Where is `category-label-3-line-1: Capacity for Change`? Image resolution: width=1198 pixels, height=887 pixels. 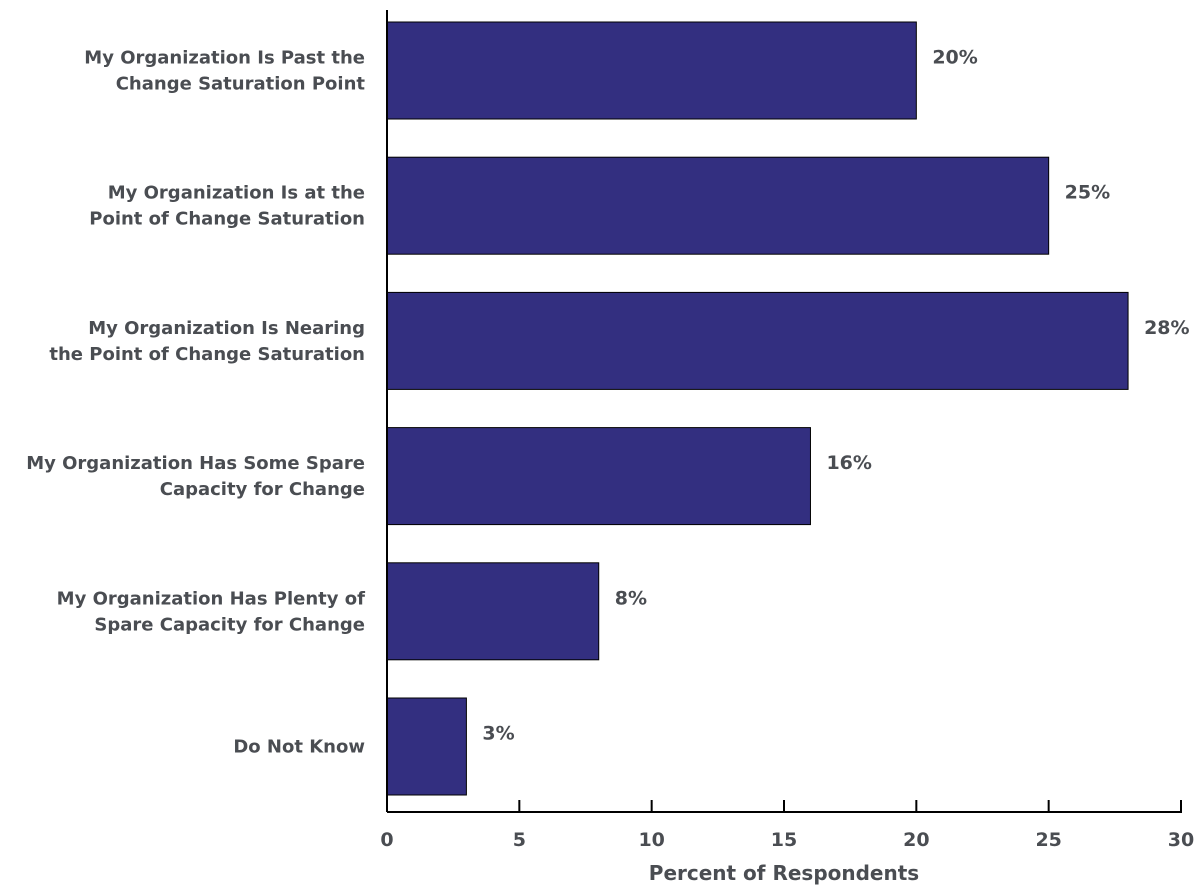
category-label-3-line-1: Capacity for Change is located at coordinates (262, 489).